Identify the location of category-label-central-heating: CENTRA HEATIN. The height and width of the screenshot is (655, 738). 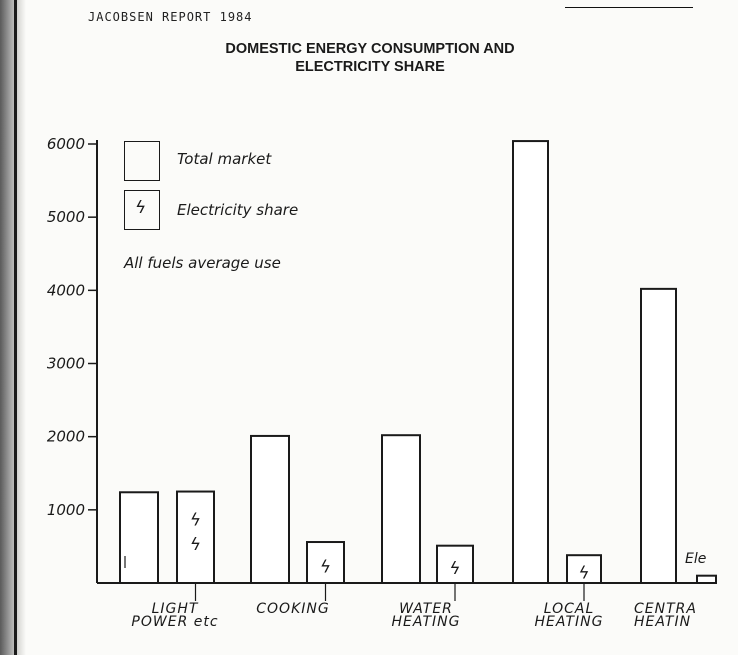
(665, 615).